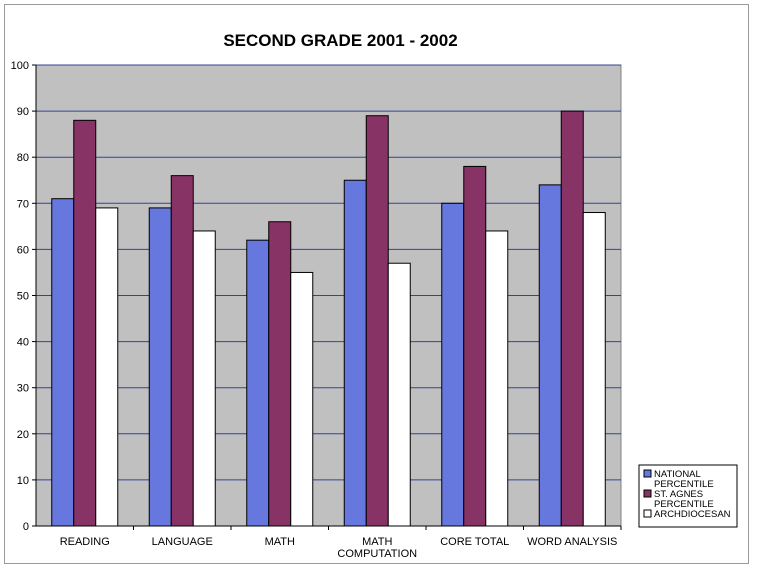 The width and height of the screenshot is (761, 572). I want to click on x-category-label: MATH COMPUTATION, so click(377, 548).